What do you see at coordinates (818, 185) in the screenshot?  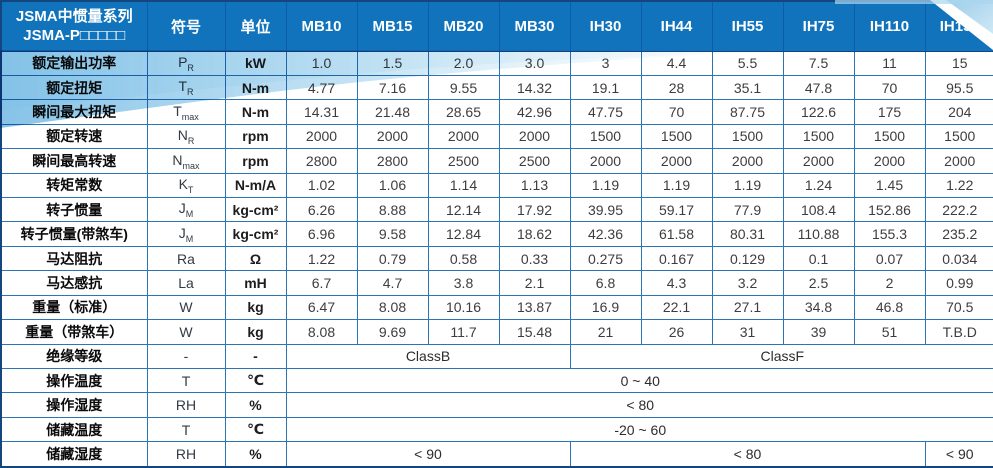 I see `value-cell: 1.24` at bounding box center [818, 185].